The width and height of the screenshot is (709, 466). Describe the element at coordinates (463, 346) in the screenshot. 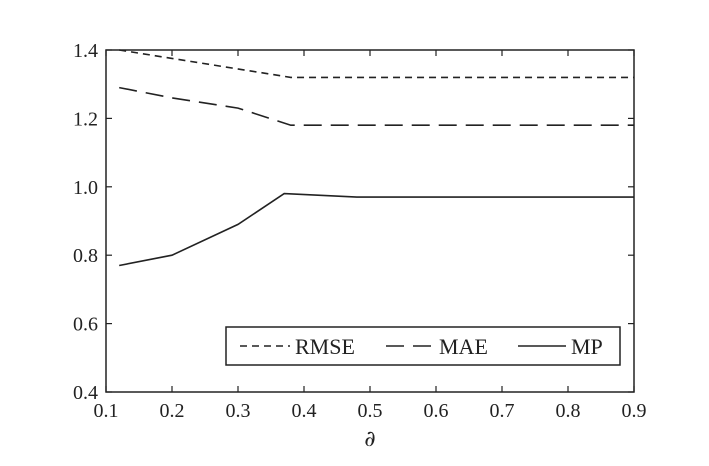

I see `legend-label-mae: MAE` at that location.